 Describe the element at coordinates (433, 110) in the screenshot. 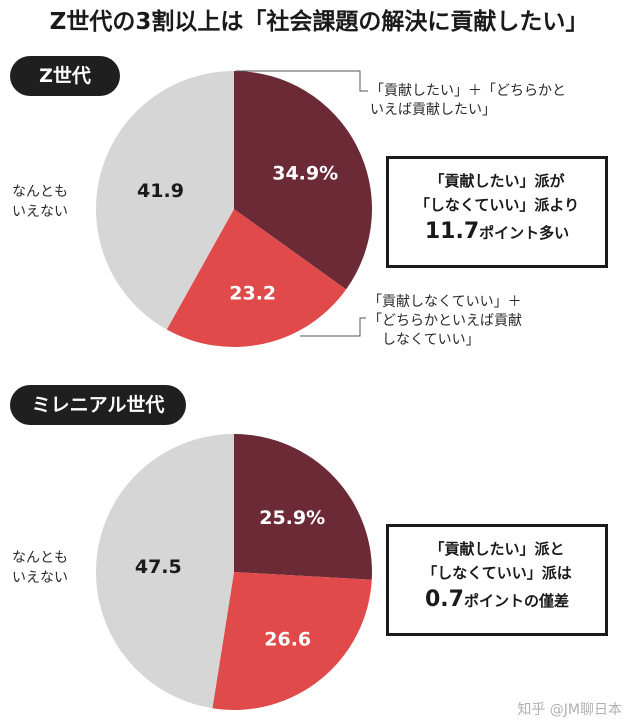

I see `genz-callout-top-line-2: いえば貢献したい」` at that location.